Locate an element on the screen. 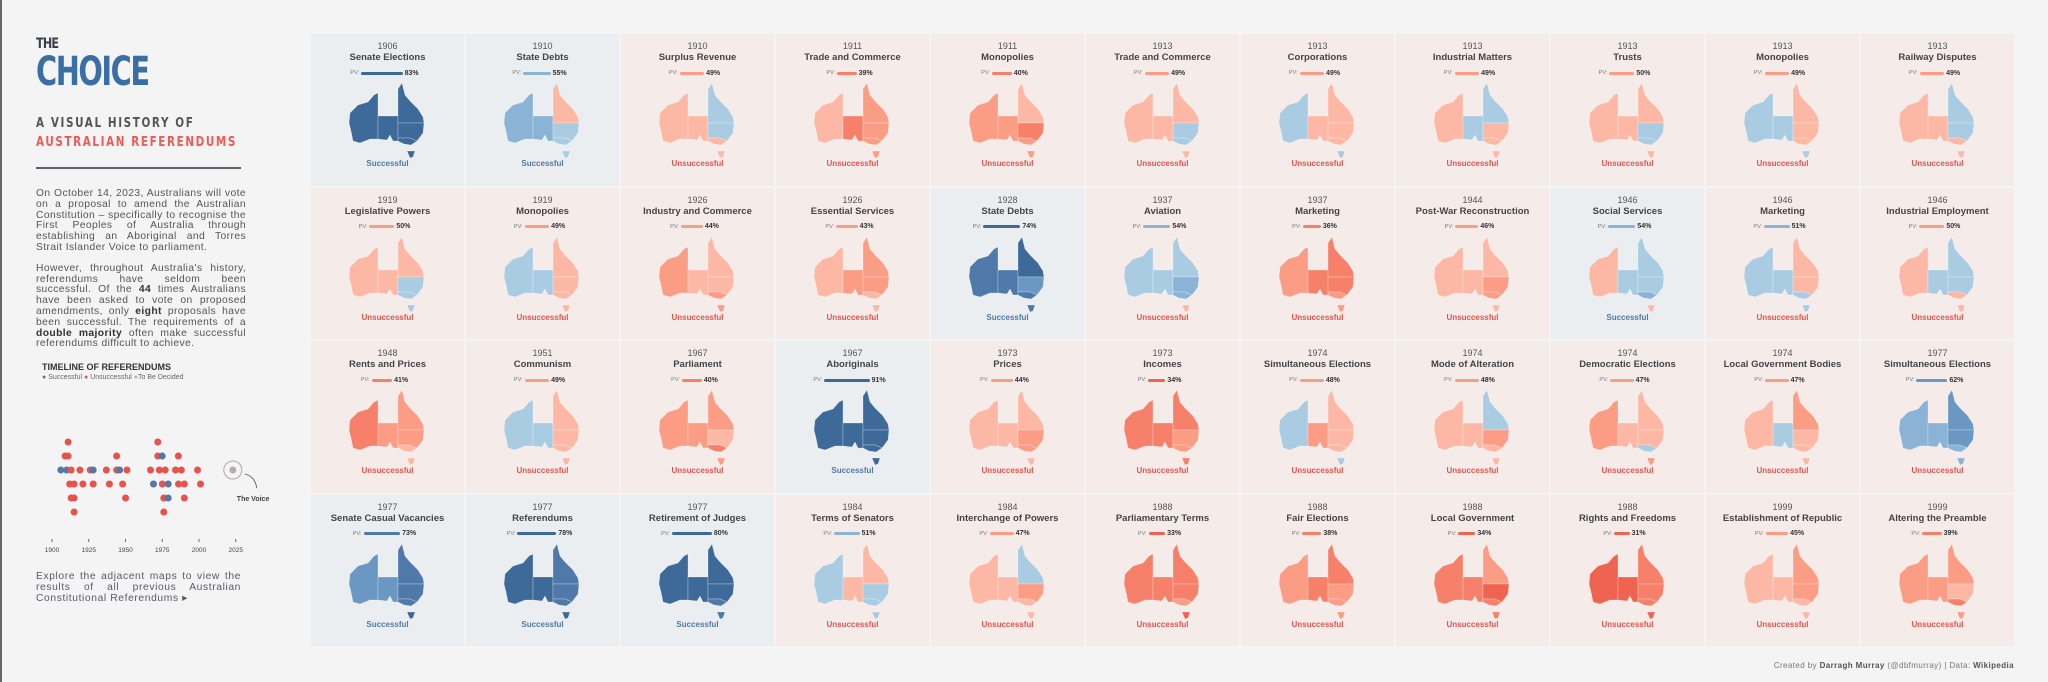 The width and height of the screenshot is (2048, 682). referendum-card: 1946 Social Services PV: 54% Successful is located at coordinates (1627, 263).